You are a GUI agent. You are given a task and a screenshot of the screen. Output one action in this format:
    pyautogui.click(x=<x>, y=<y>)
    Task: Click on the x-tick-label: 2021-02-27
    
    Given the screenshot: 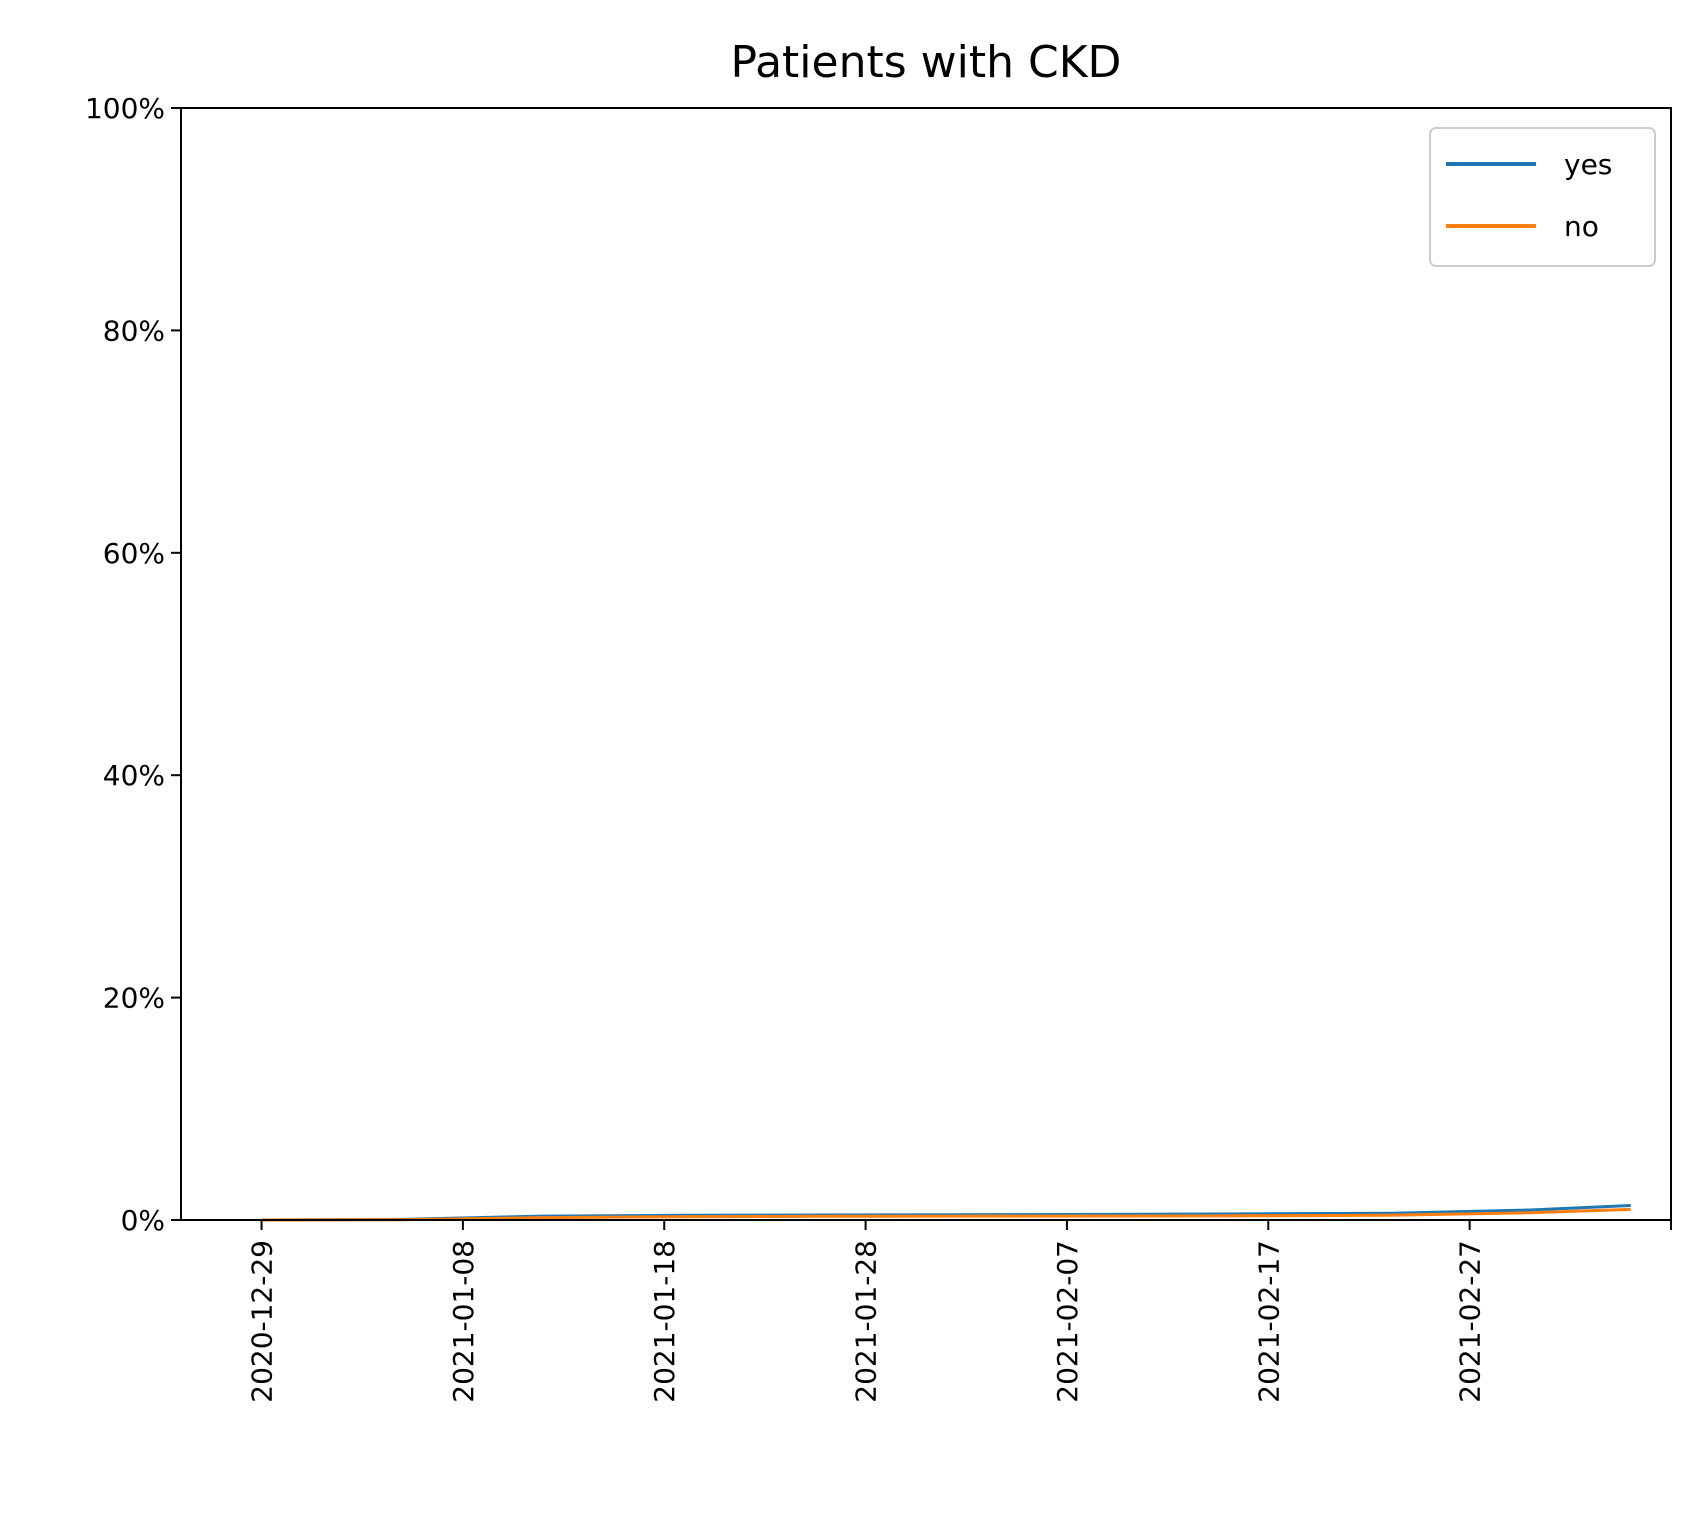 What is the action you would take?
    pyautogui.click(x=1470, y=1321)
    